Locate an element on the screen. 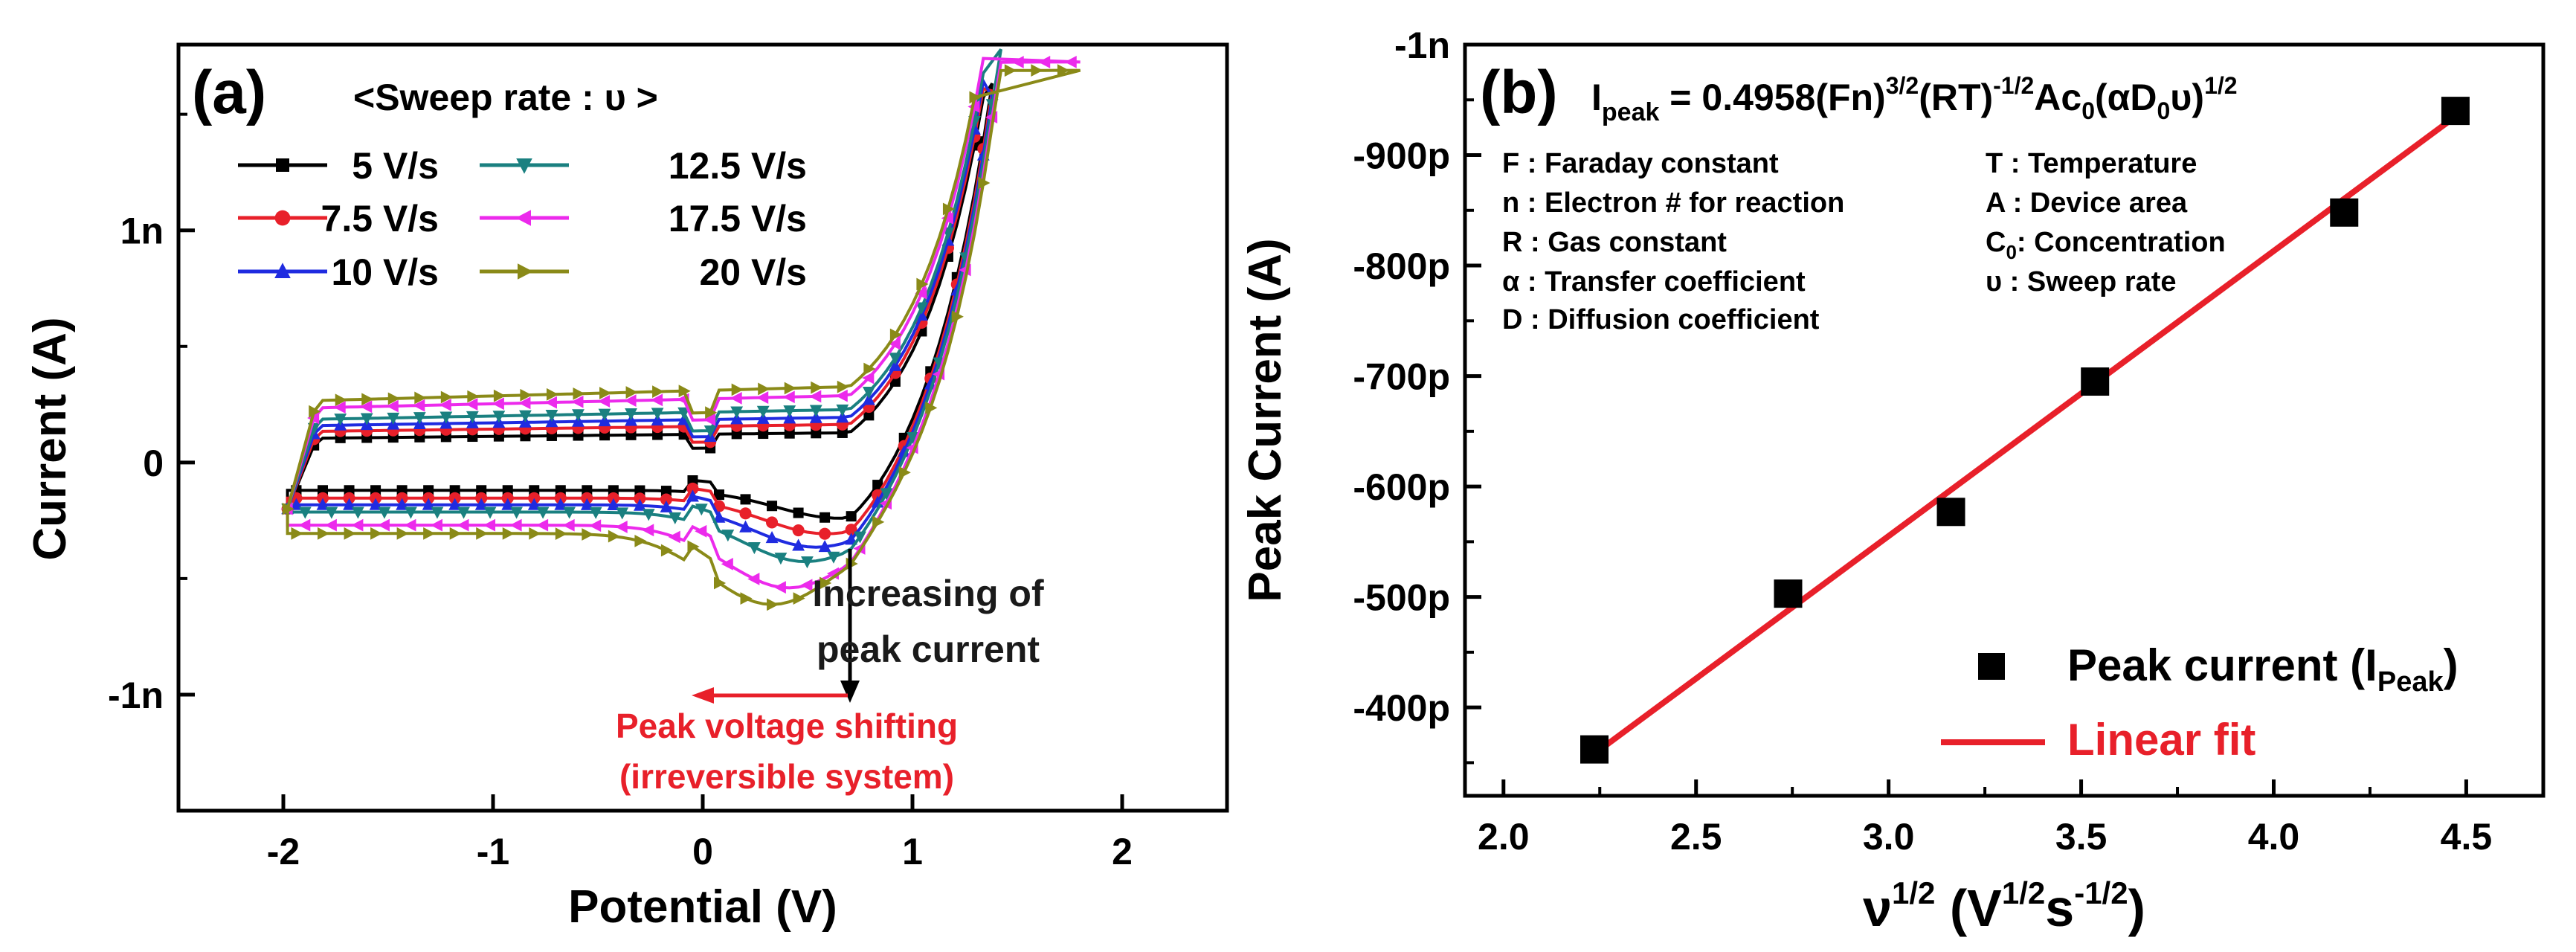 The height and width of the screenshot is (952, 2576). legend-entry: 10 V/s is located at coordinates (338, 272).